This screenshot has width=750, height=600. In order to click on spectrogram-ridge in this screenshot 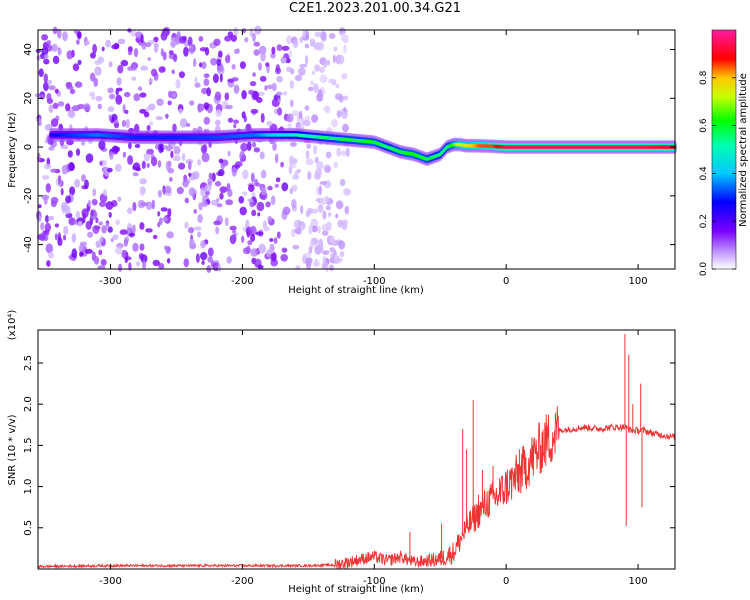, I will do `click(363, 146)`.